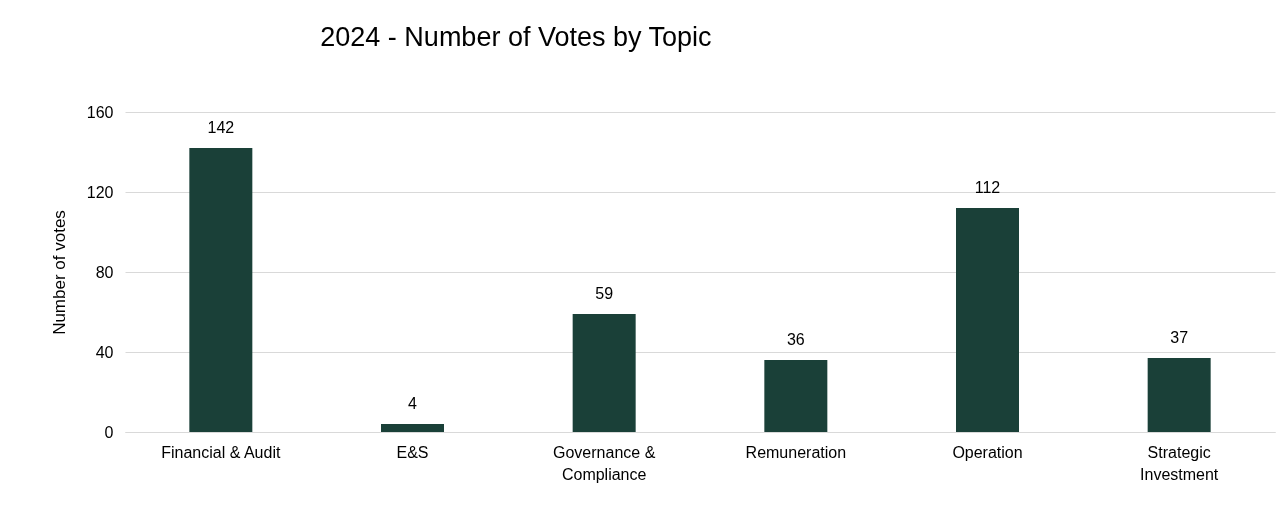 The image size is (1287, 518). I want to click on x-tick-label: Operation, so click(987, 452).